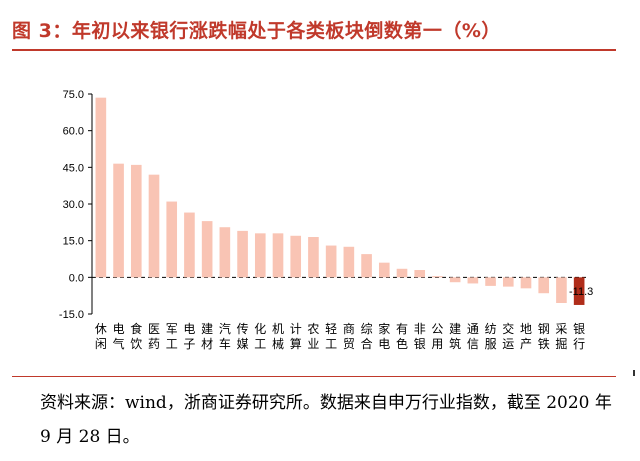 The width and height of the screenshot is (640, 461). What do you see at coordinates (561, 343) in the screenshot?
I see `category-label: 掘` at bounding box center [561, 343].